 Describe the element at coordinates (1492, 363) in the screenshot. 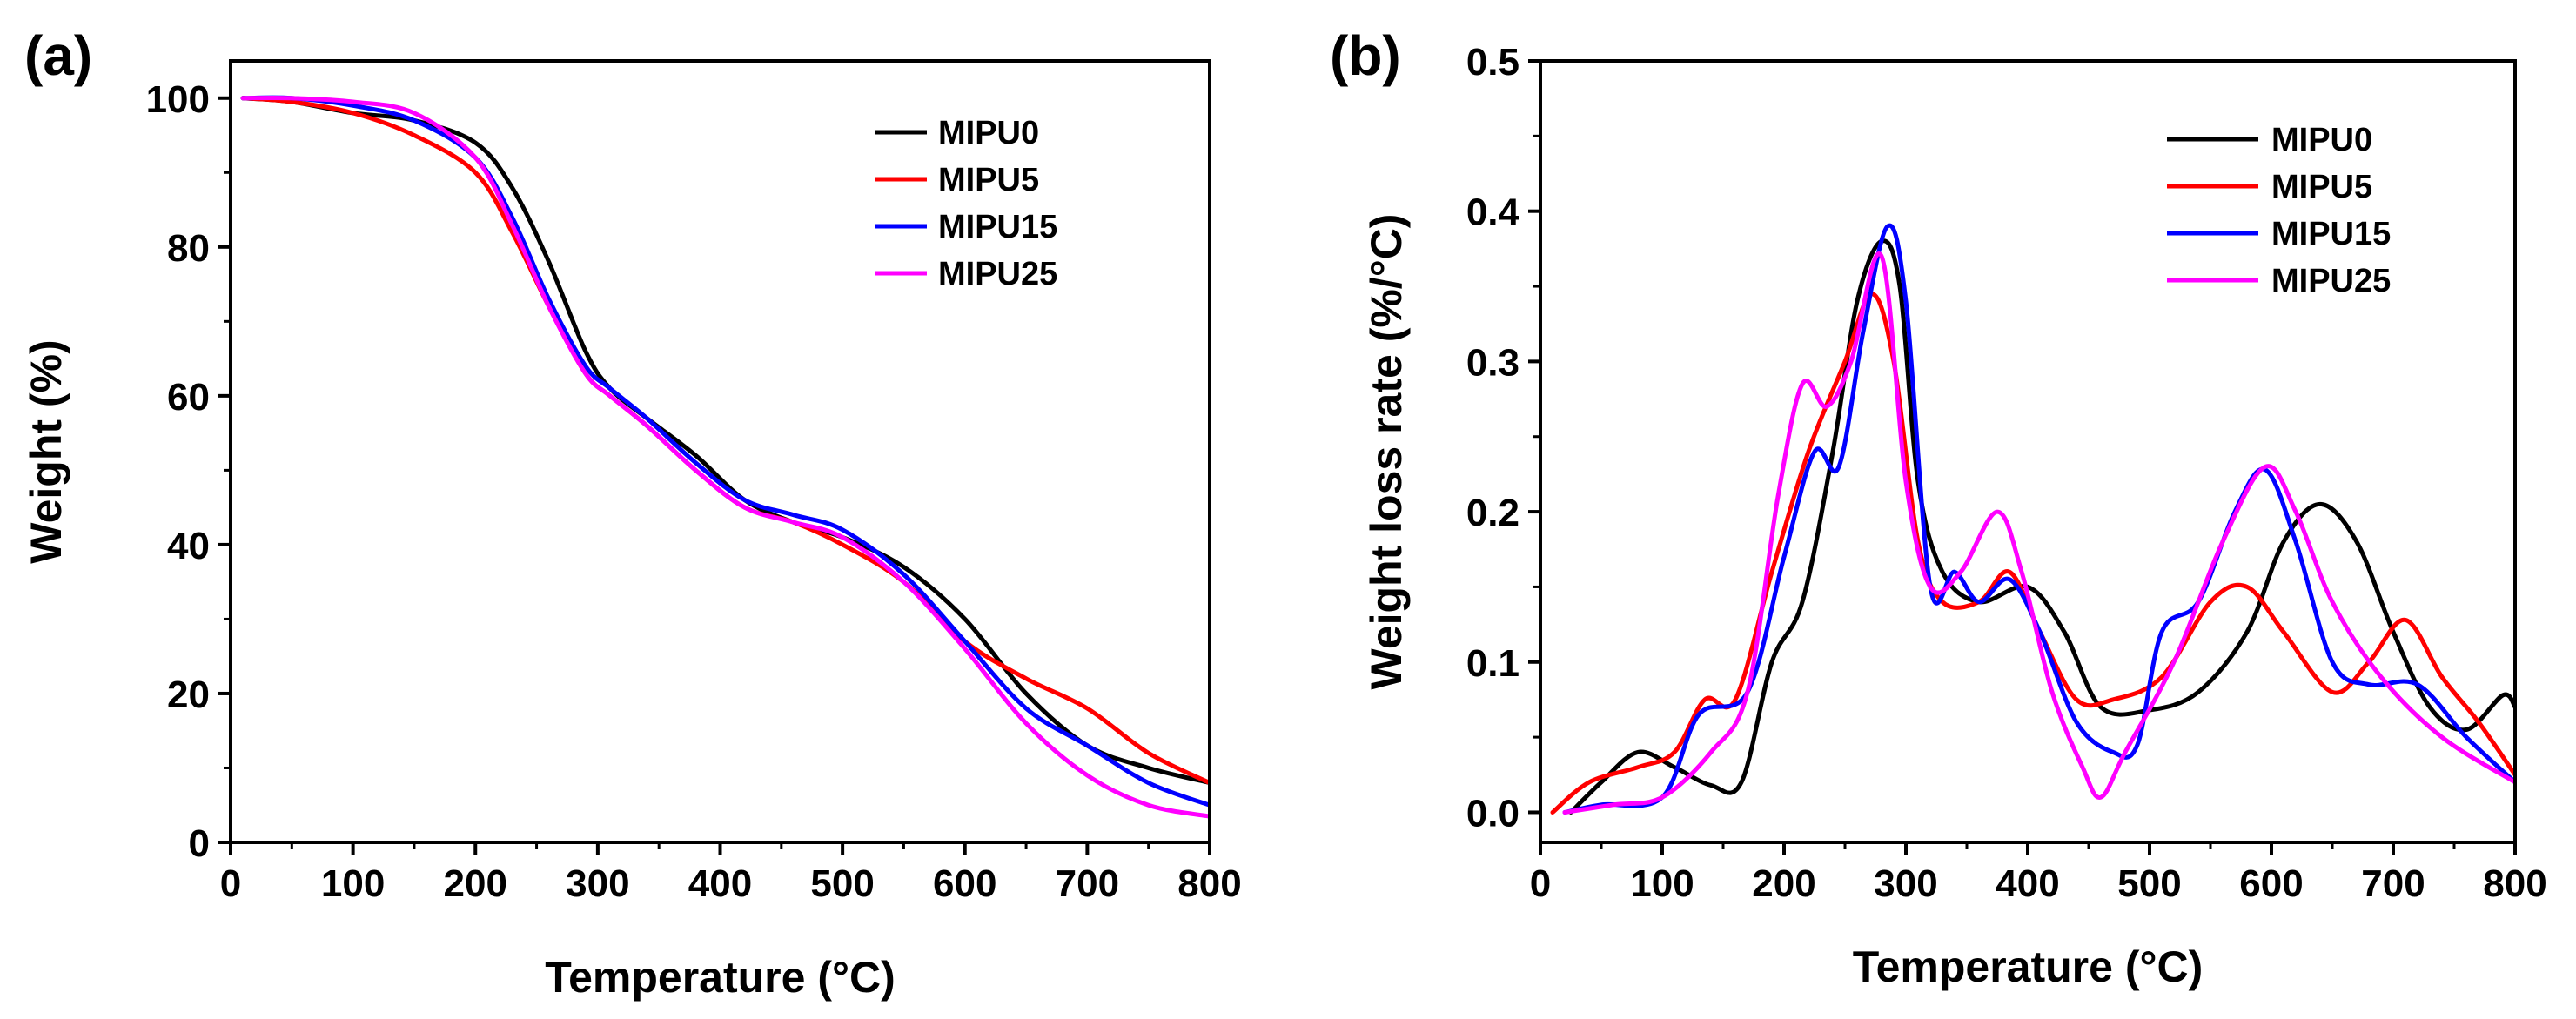

I see `y-tick-label: 0.3` at that location.